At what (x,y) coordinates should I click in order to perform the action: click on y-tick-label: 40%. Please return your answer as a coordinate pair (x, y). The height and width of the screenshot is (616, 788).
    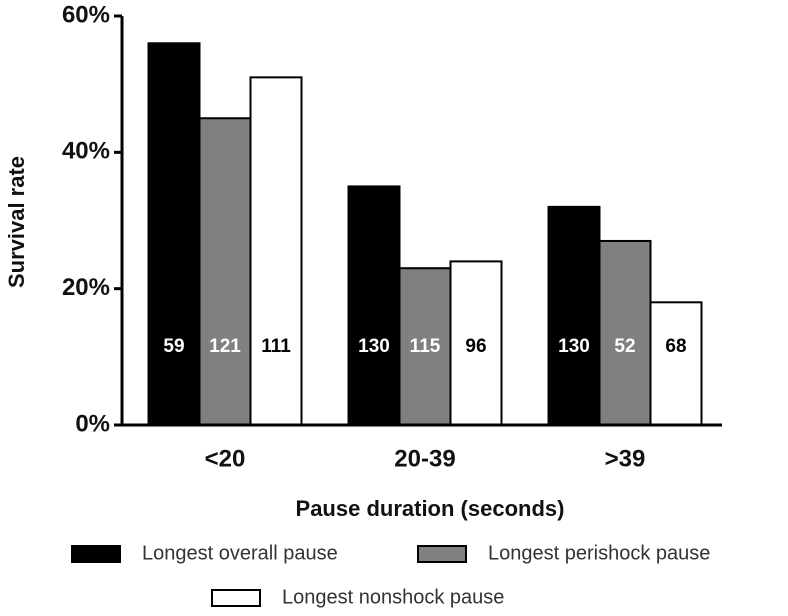
    Looking at the image, I should click on (86, 151).